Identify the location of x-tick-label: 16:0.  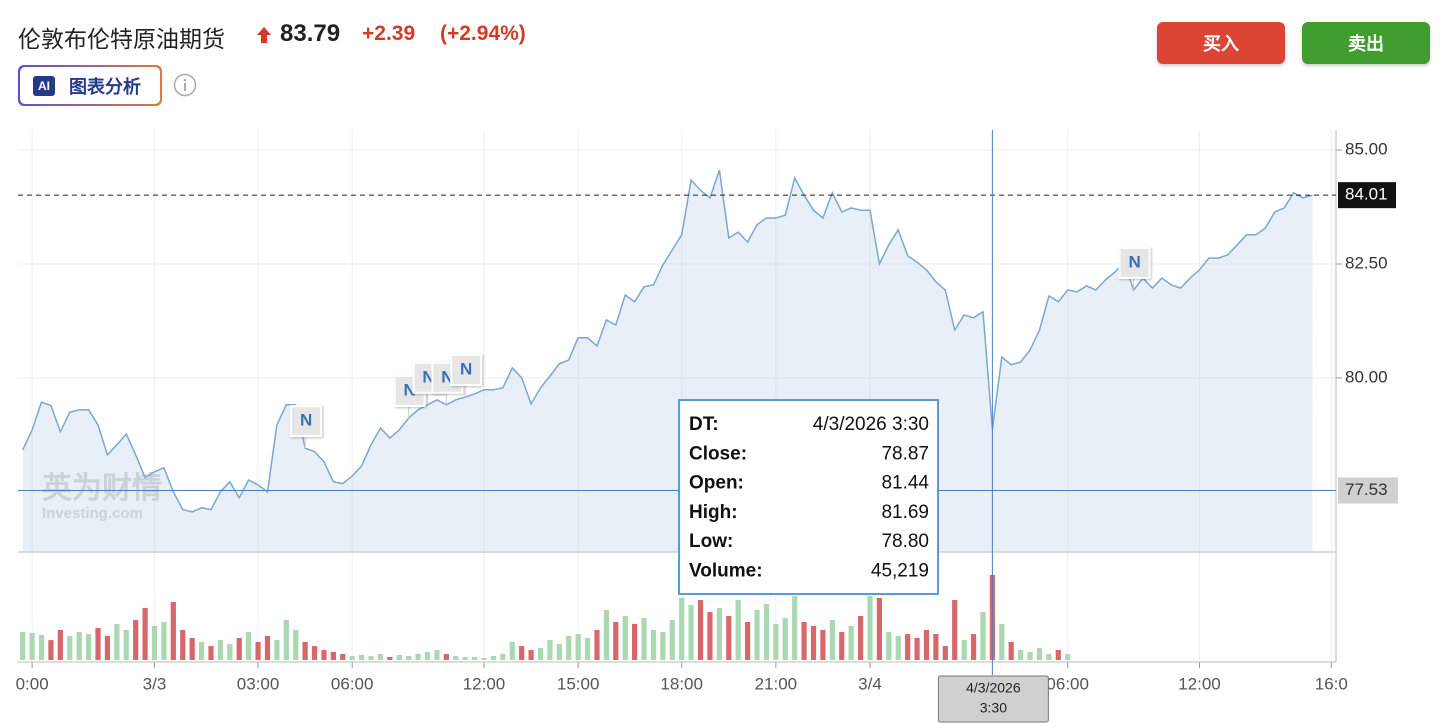
(1331, 683).